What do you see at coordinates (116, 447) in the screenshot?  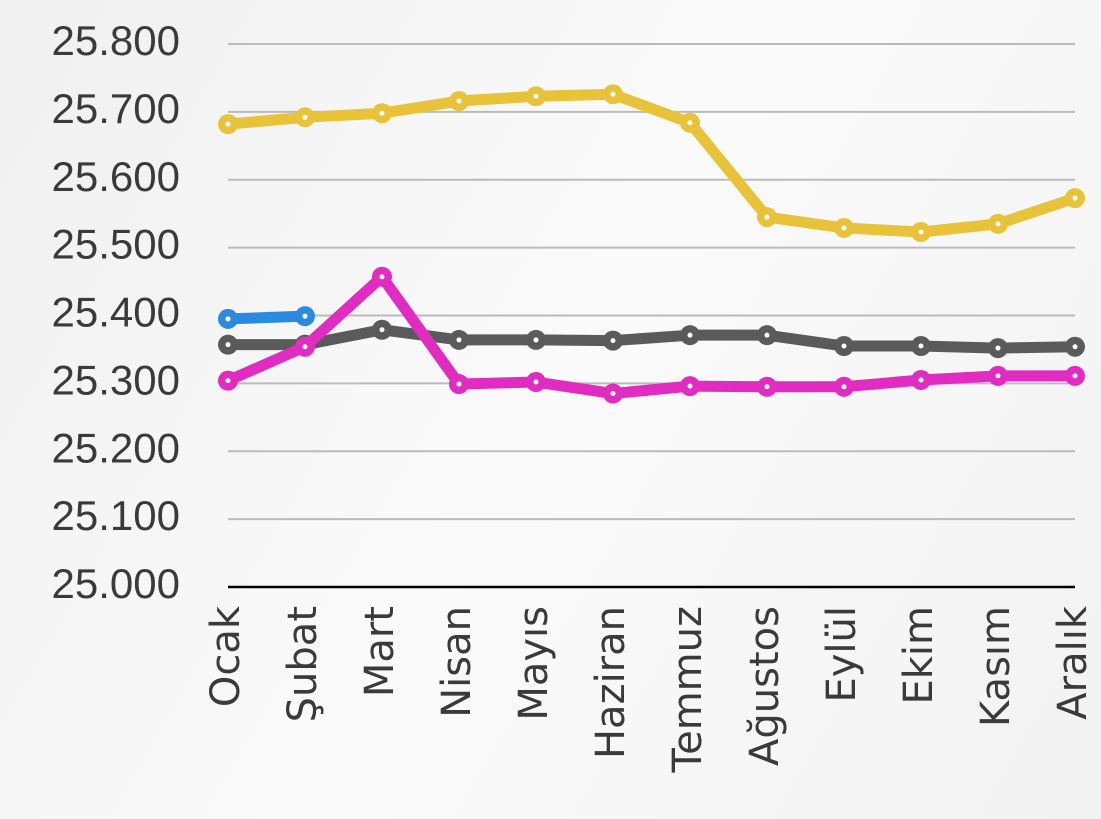 I see `y-tick-label: 25.200` at bounding box center [116, 447].